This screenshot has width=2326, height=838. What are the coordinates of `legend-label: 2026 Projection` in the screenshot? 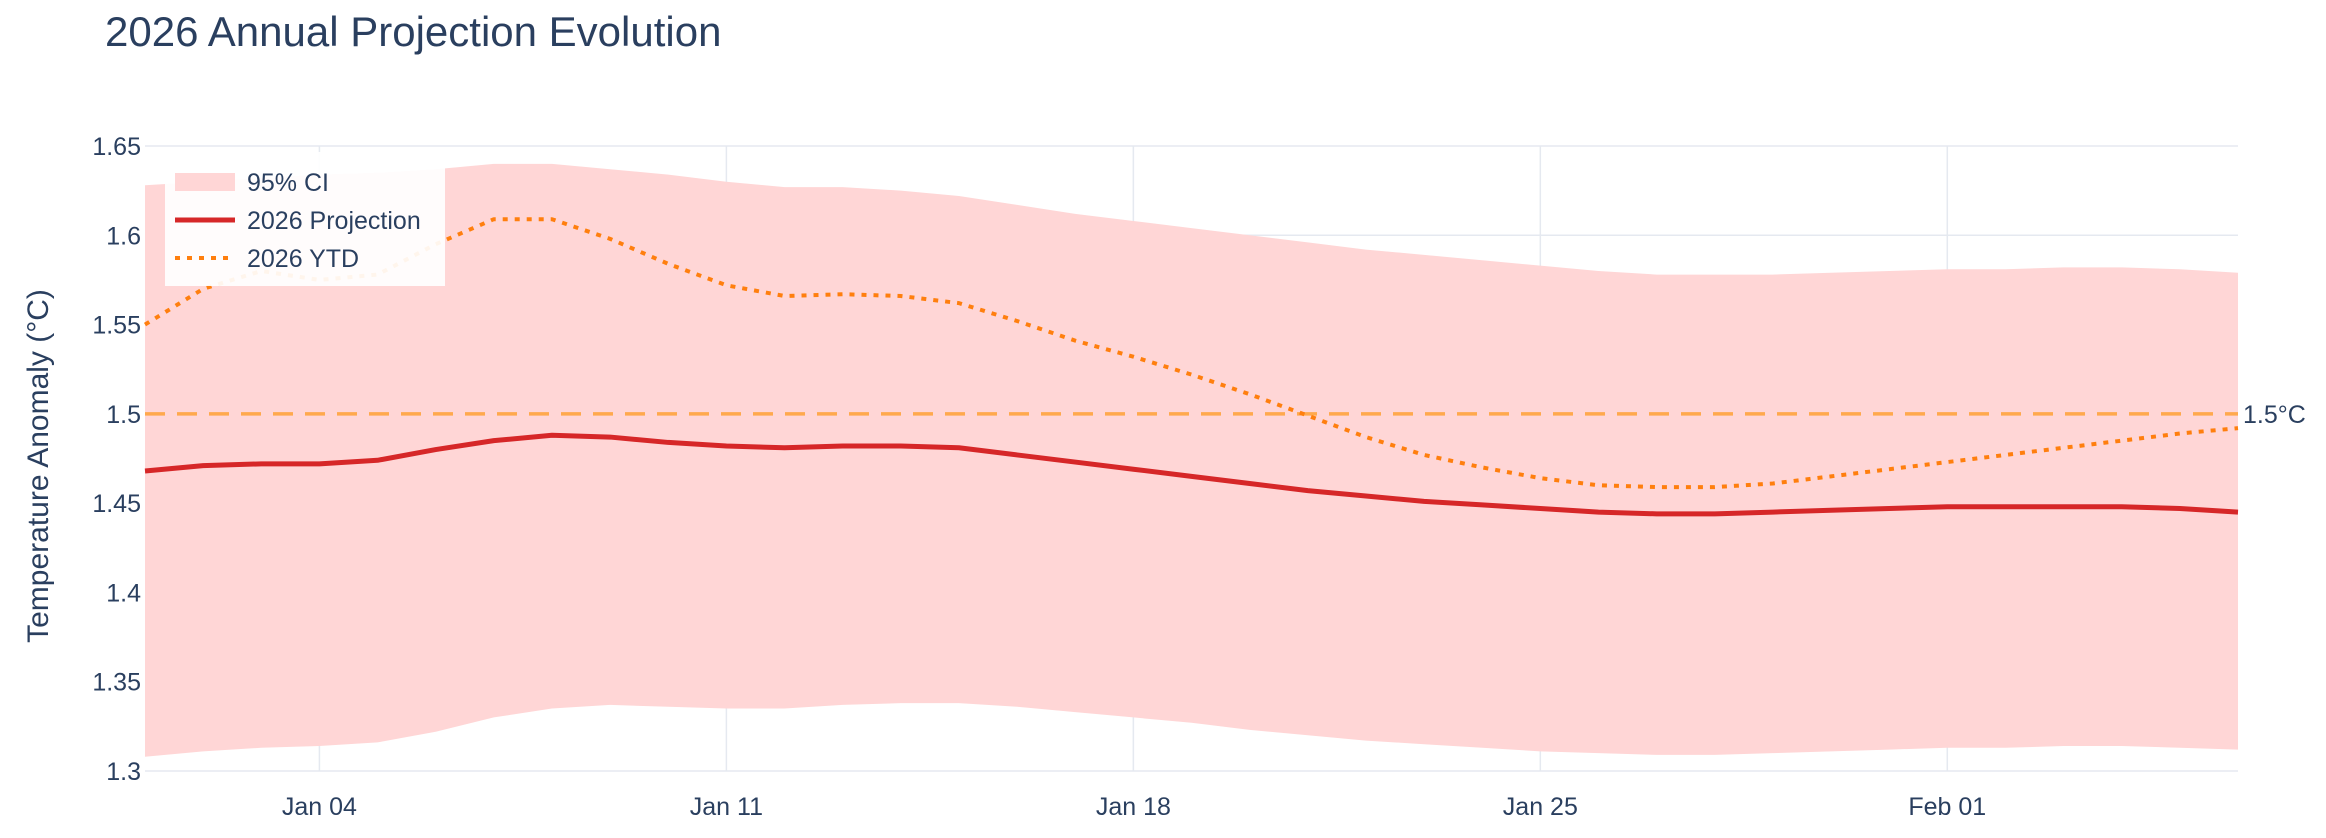 It's located at (334, 221).